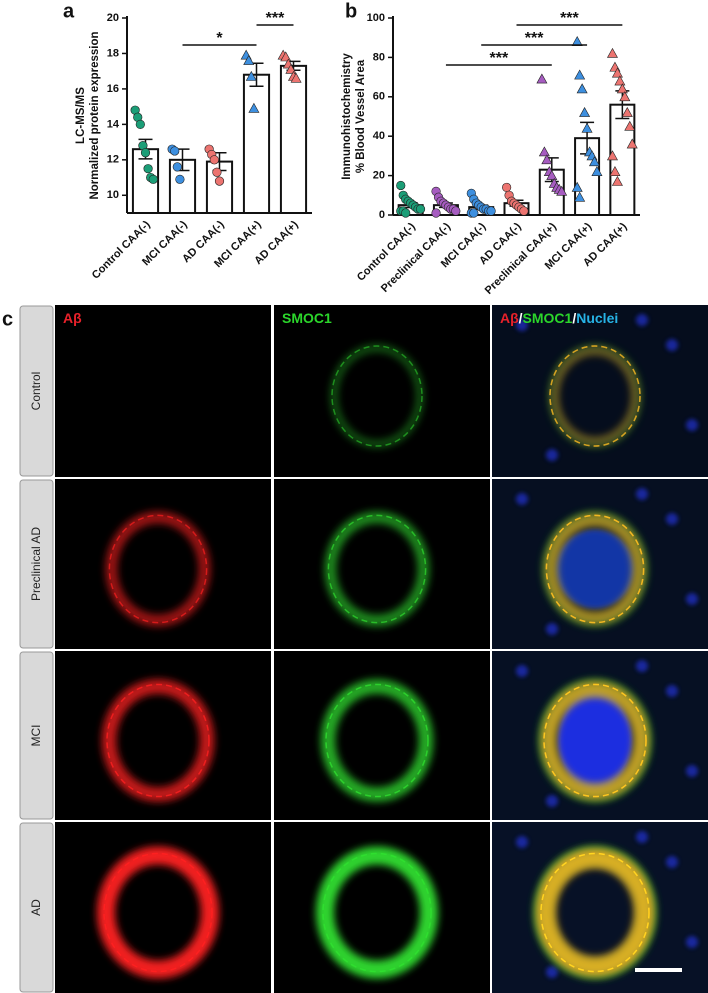 This screenshot has width=708, height=993. What do you see at coordinates (69, 11) in the screenshot?
I see `panel-letter: a` at bounding box center [69, 11].